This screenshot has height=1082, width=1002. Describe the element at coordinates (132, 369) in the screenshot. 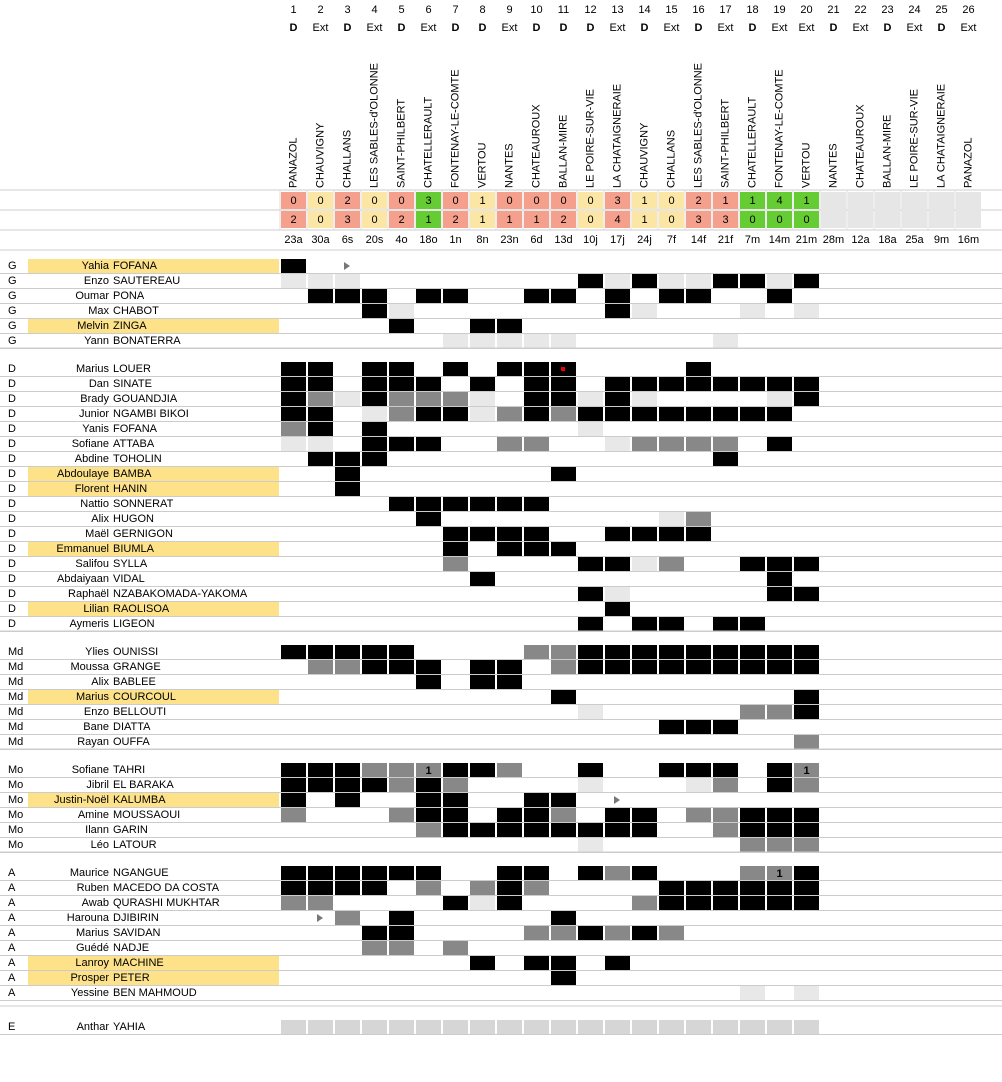

I see `last-name: LOUER` at that location.